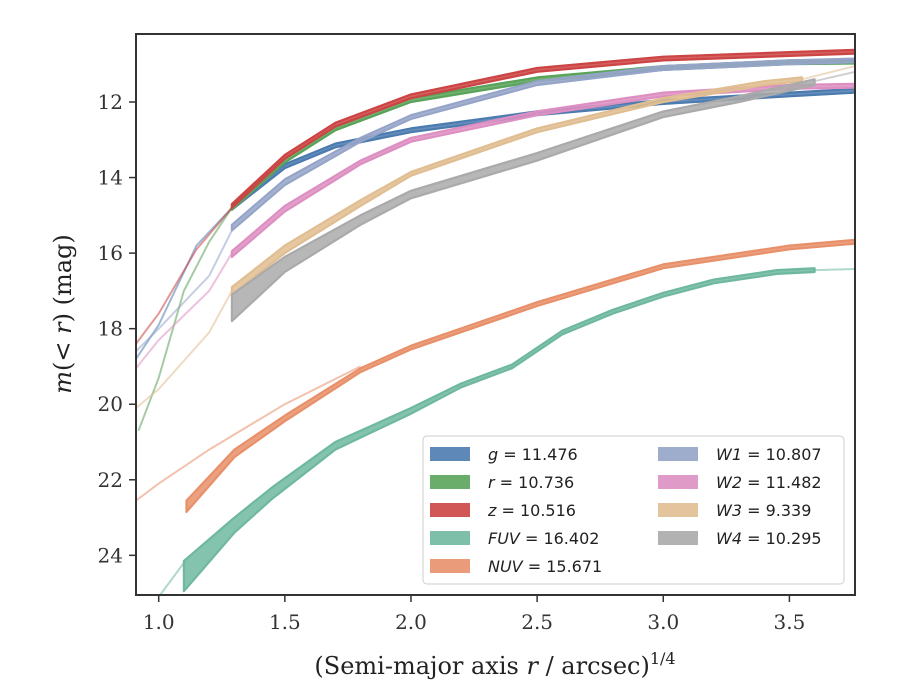 The width and height of the screenshot is (900, 700). Describe the element at coordinates (776, 510) in the screenshot. I see `legend-band-value: = 9.339` at that location.